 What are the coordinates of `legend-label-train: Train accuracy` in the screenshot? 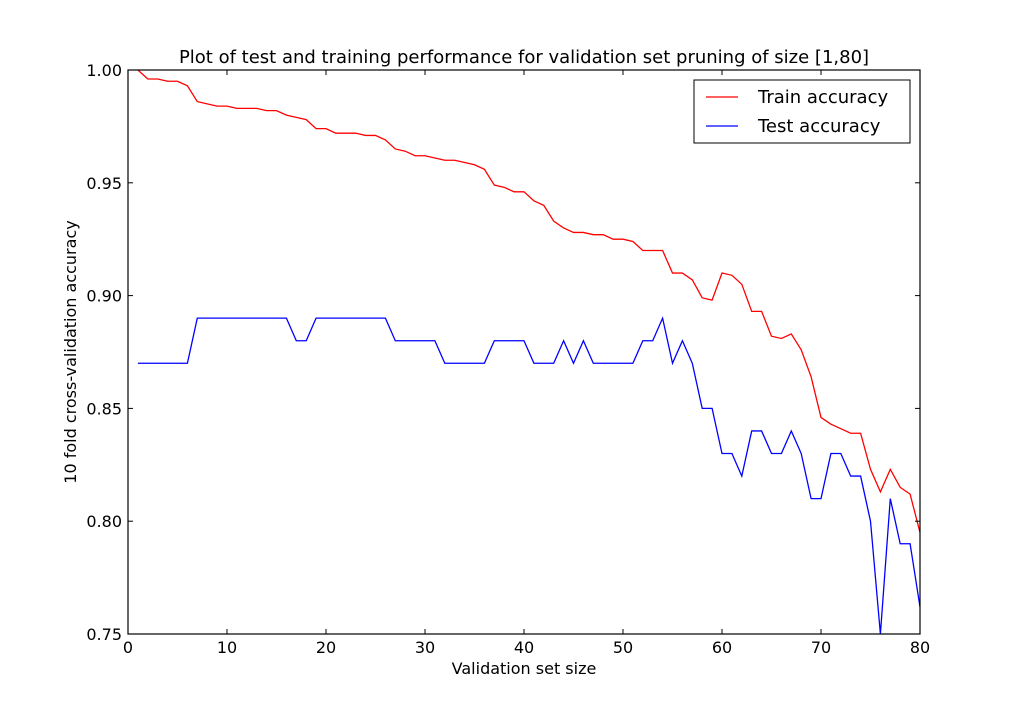 It's located at (822, 97).